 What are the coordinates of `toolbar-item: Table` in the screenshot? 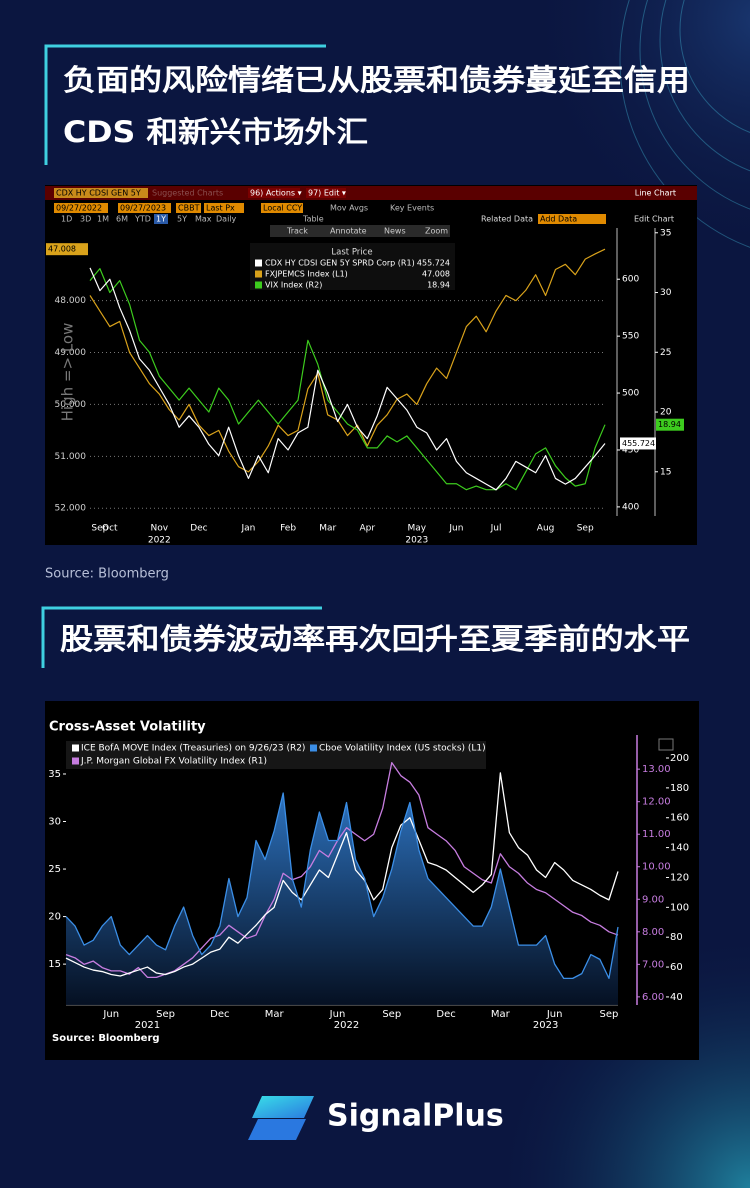 It's located at (313, 219).